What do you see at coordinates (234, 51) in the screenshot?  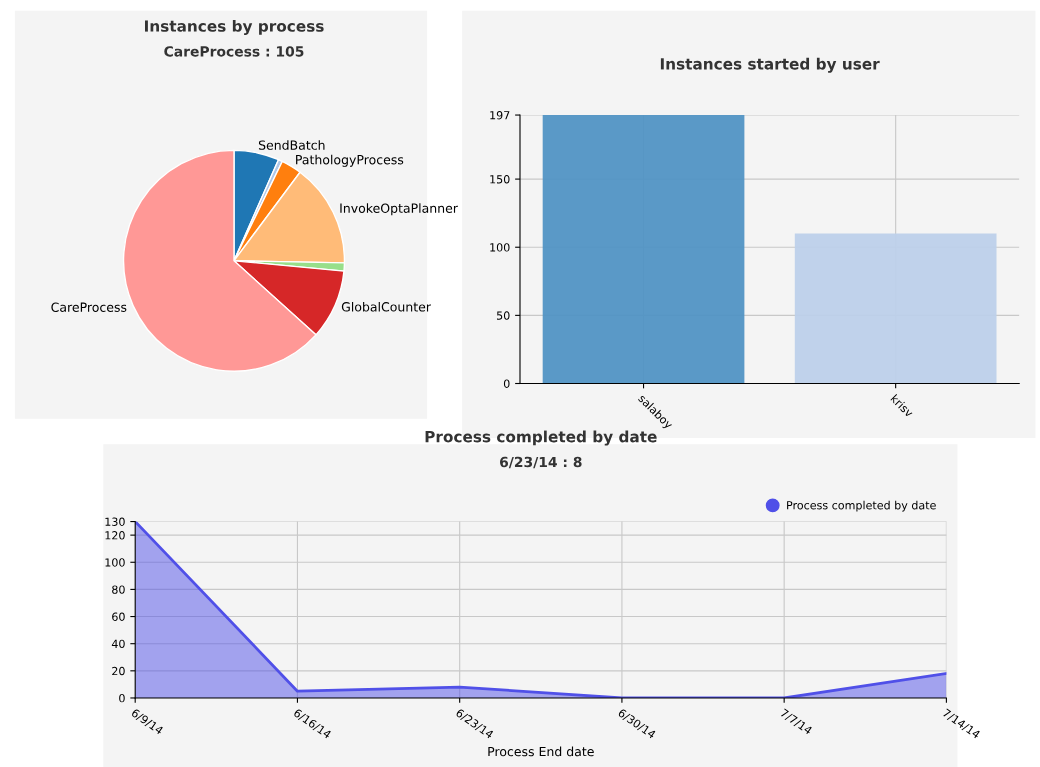 I see `chart-subtitle: CareProcess : 105` at bounding box center [234, 51].